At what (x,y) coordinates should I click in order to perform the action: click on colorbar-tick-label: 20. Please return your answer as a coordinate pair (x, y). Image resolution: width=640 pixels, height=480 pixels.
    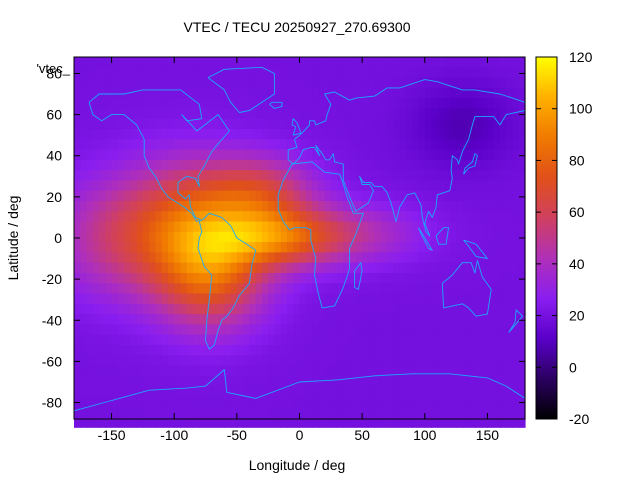
    Looking at the image, I should click on (577, 316).